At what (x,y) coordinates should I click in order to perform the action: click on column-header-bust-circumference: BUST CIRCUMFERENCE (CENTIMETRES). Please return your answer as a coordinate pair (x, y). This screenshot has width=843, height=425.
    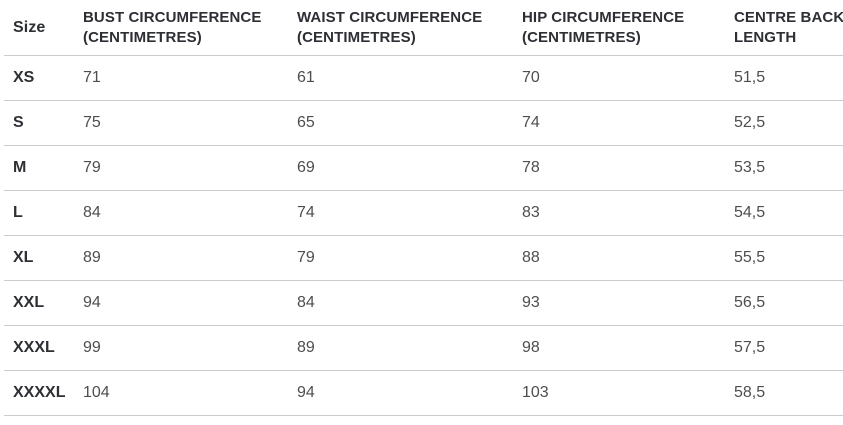
    Looking at the image, I should click on (190, 28).